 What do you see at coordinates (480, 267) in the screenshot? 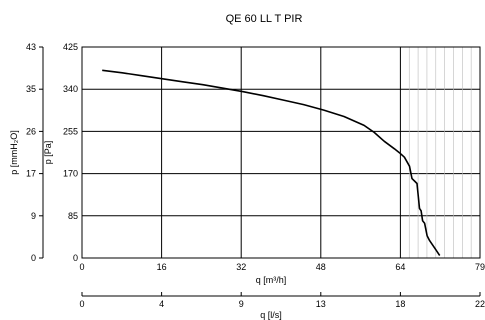
I see `x-primary-tick-label: 79` at bounding box center [480, 267].